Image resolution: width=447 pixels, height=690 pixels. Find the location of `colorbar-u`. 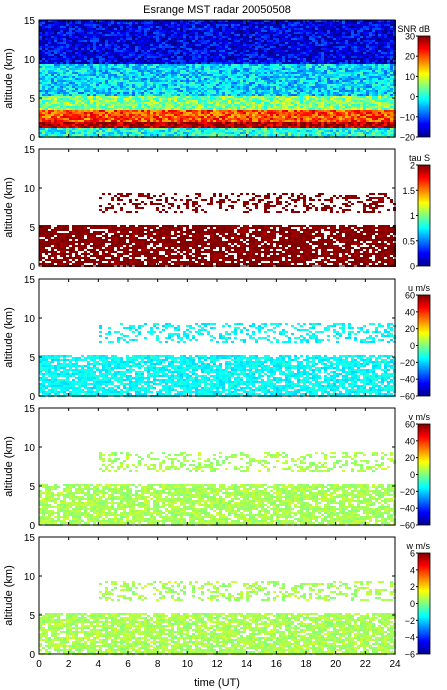

colorbar-u is located at coordinates (424, 345).